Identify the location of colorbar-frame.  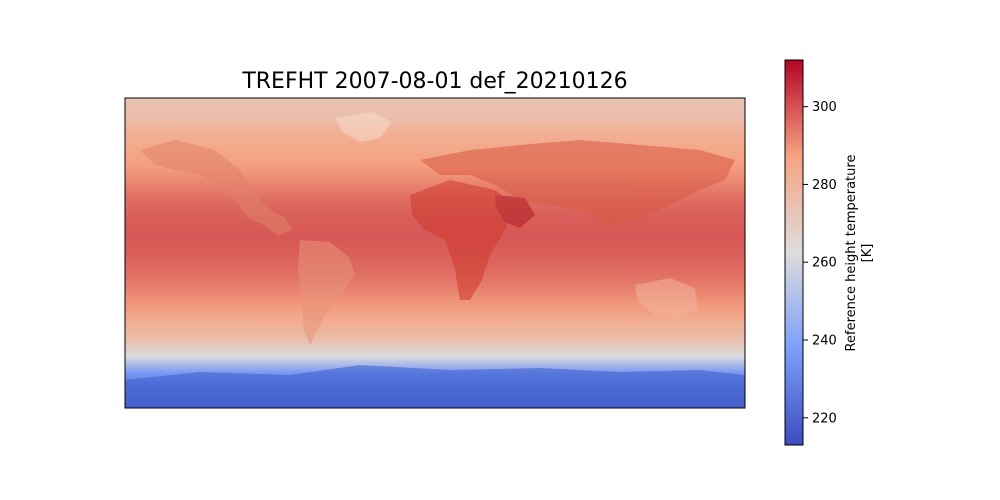
(794, 252).